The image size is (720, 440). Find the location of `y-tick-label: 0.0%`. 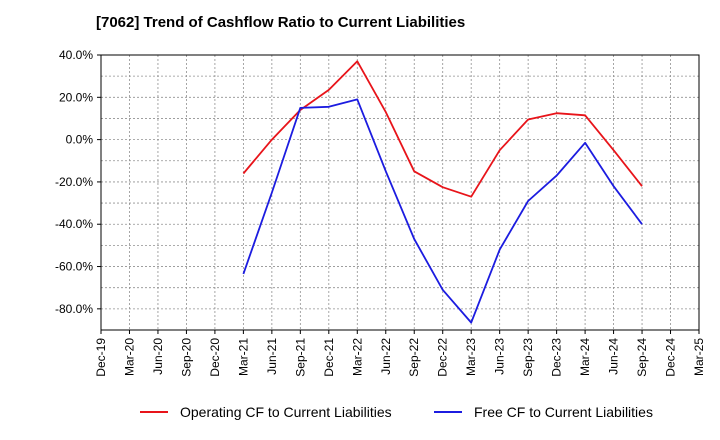

y-tick-label: 0.0% is located at coordinates (80, 140).